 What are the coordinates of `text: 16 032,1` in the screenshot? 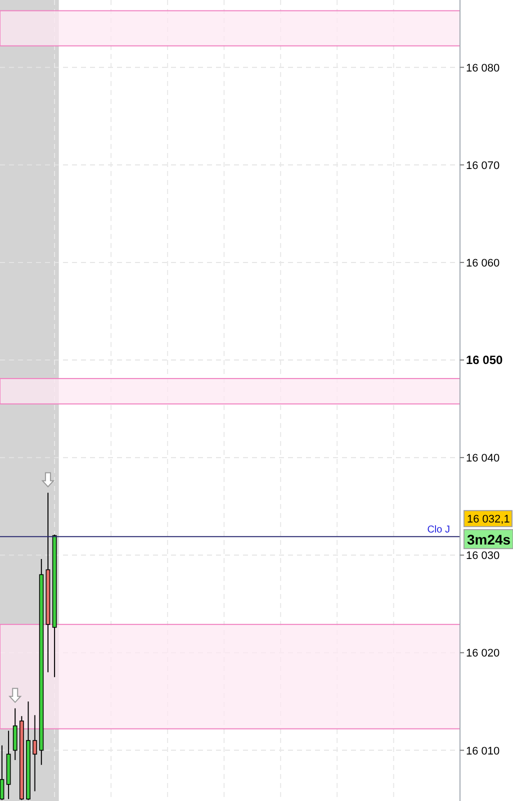 It's located at (488, 520).